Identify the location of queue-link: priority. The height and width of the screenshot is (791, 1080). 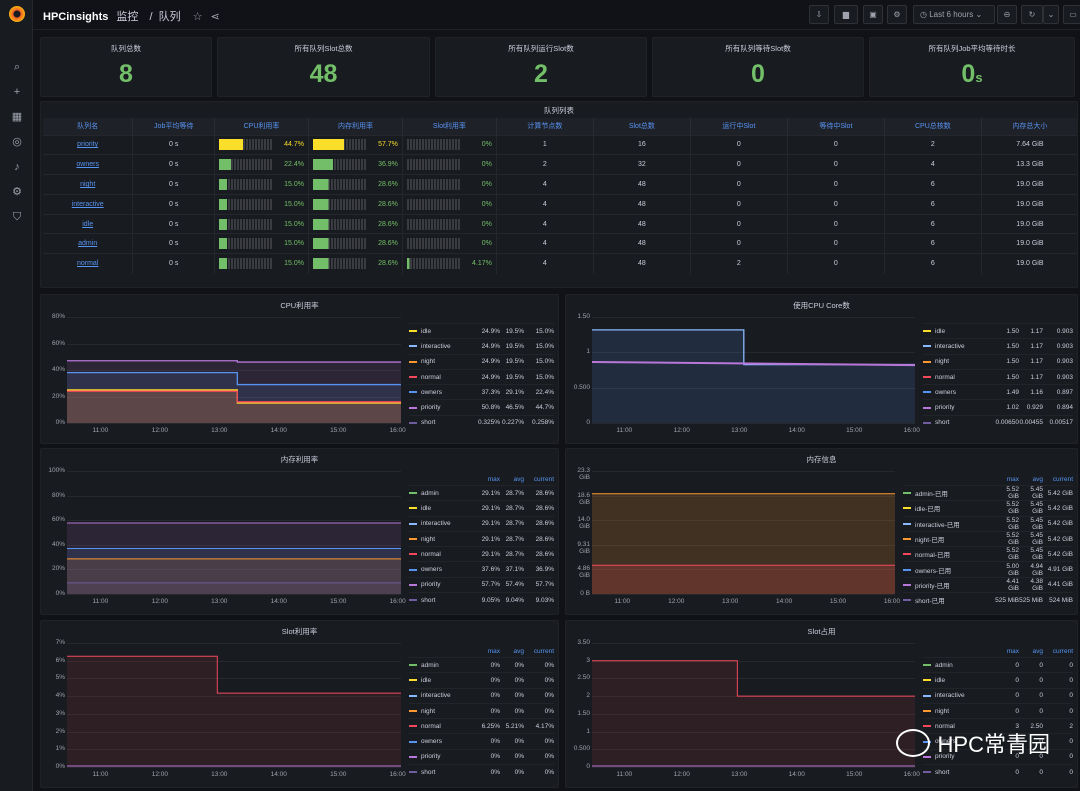
(88, 145).